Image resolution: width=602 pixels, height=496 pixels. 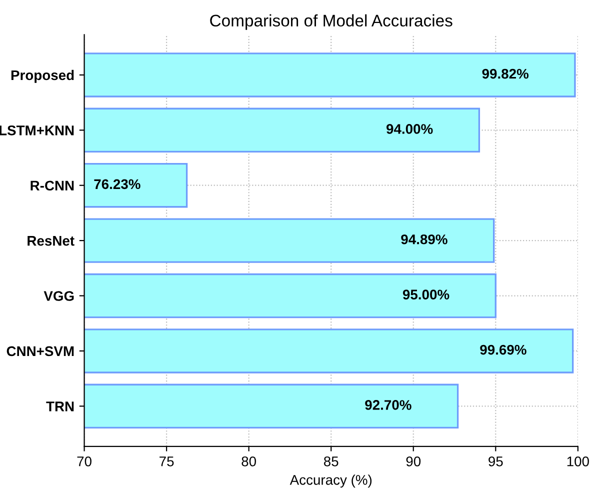 I want to click on y-tick-label: R-CNN, so click(x=52, y=185).